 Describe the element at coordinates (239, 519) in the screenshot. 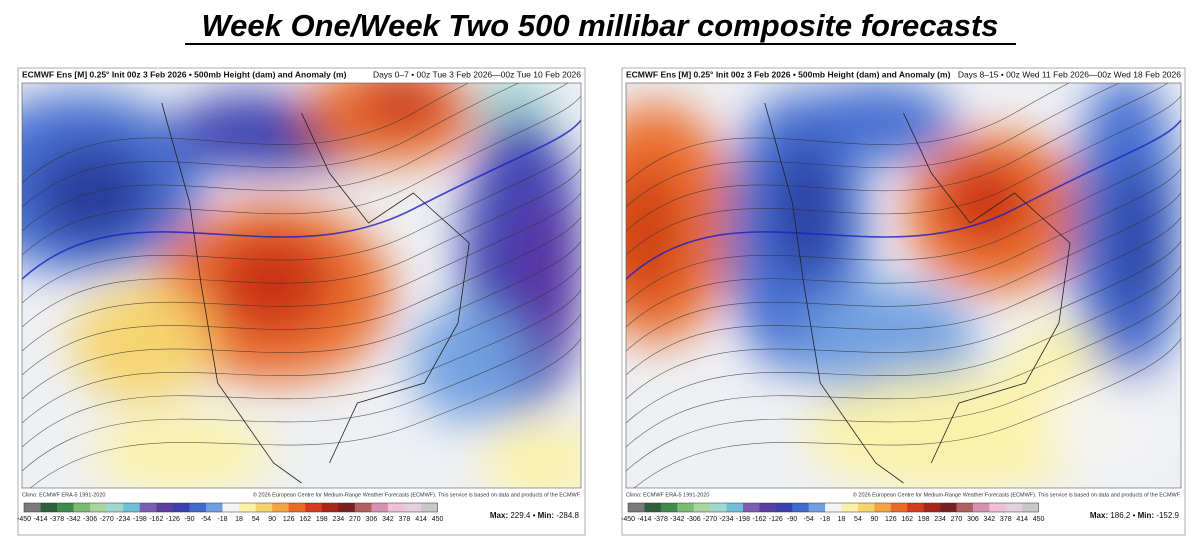

I see `colorbar-label: 18` at that location.